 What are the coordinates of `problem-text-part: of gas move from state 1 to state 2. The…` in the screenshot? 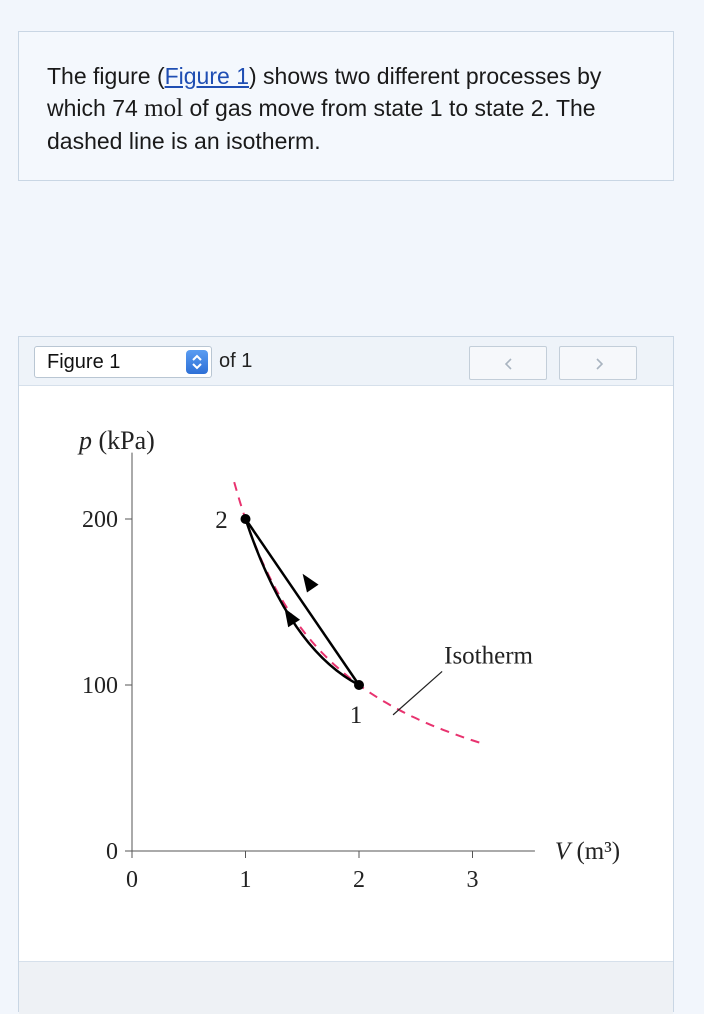 It's located at (321, 124).